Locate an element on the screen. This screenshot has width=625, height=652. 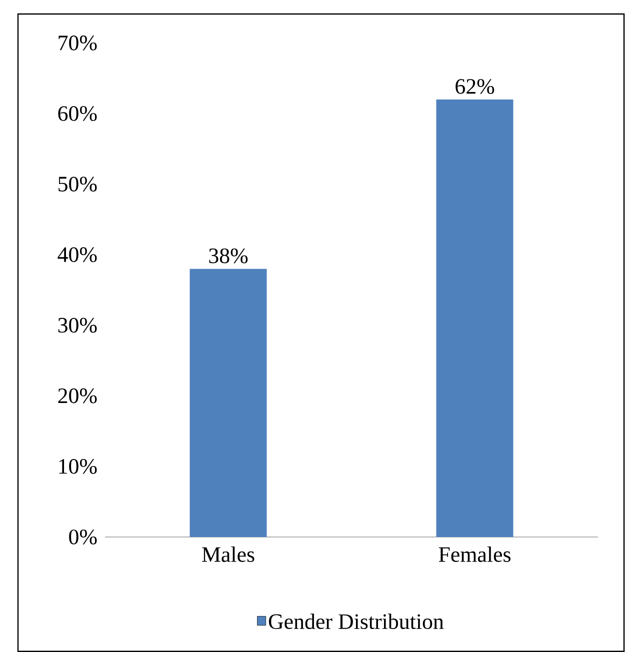
y-tick-label: 20% is located at coordinates (77, 396).